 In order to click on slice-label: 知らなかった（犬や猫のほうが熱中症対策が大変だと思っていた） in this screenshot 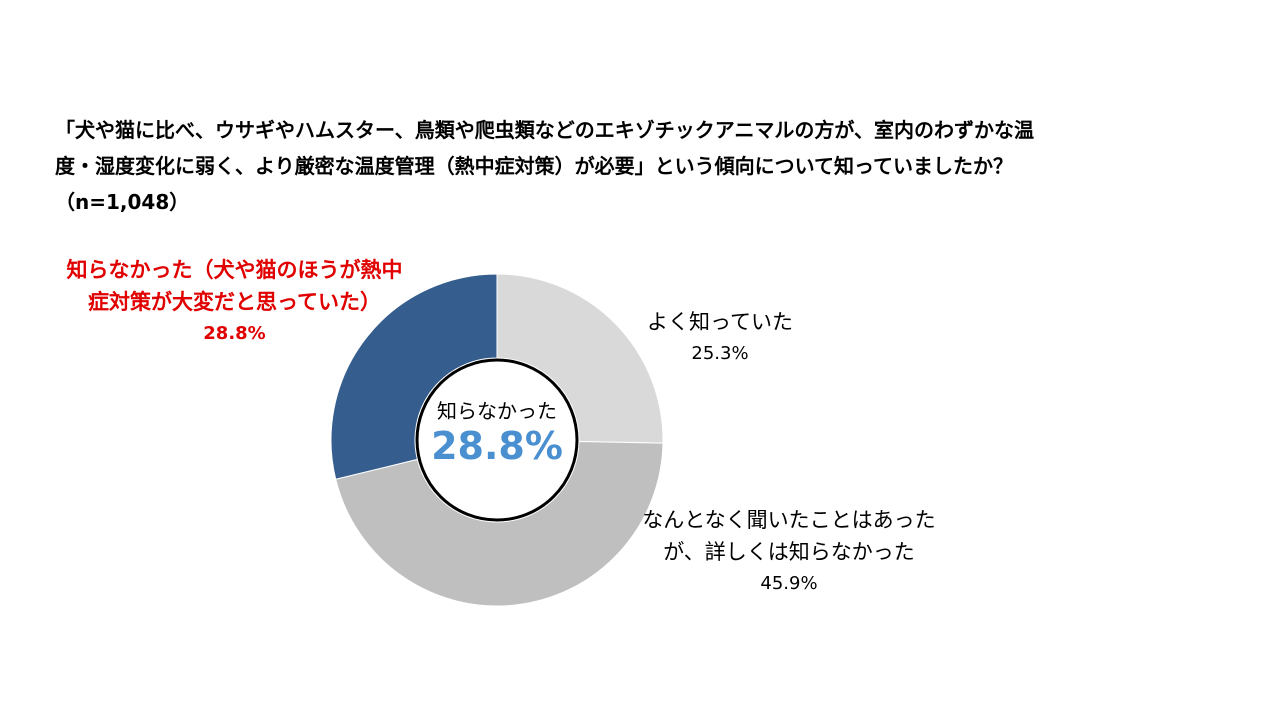, I will do `click(234, 286)`.